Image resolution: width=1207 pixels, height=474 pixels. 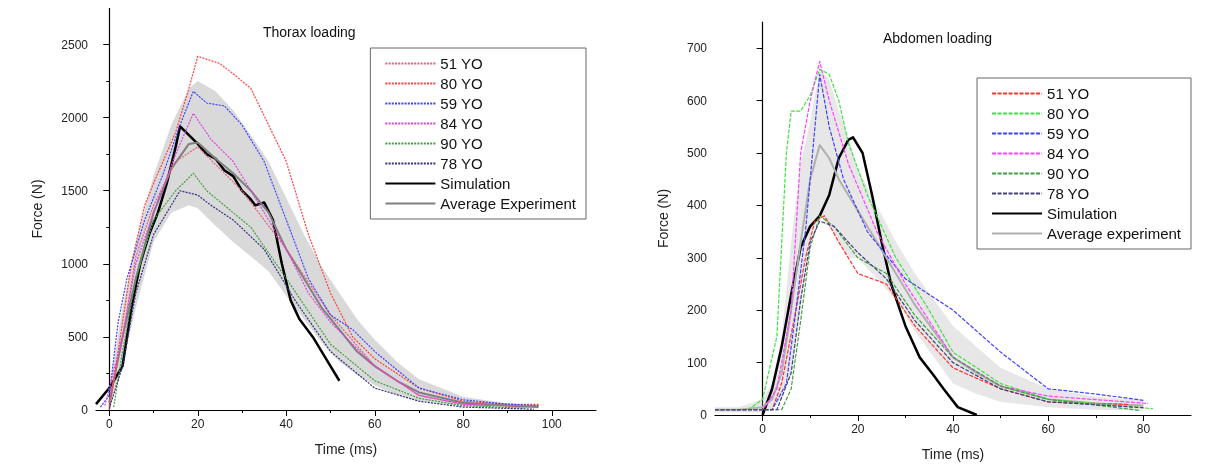 What do you see at coordinates (1114, 233) in the screenshot?
I see `legend-label: Average experiment` at bounding box center [1114, 233].